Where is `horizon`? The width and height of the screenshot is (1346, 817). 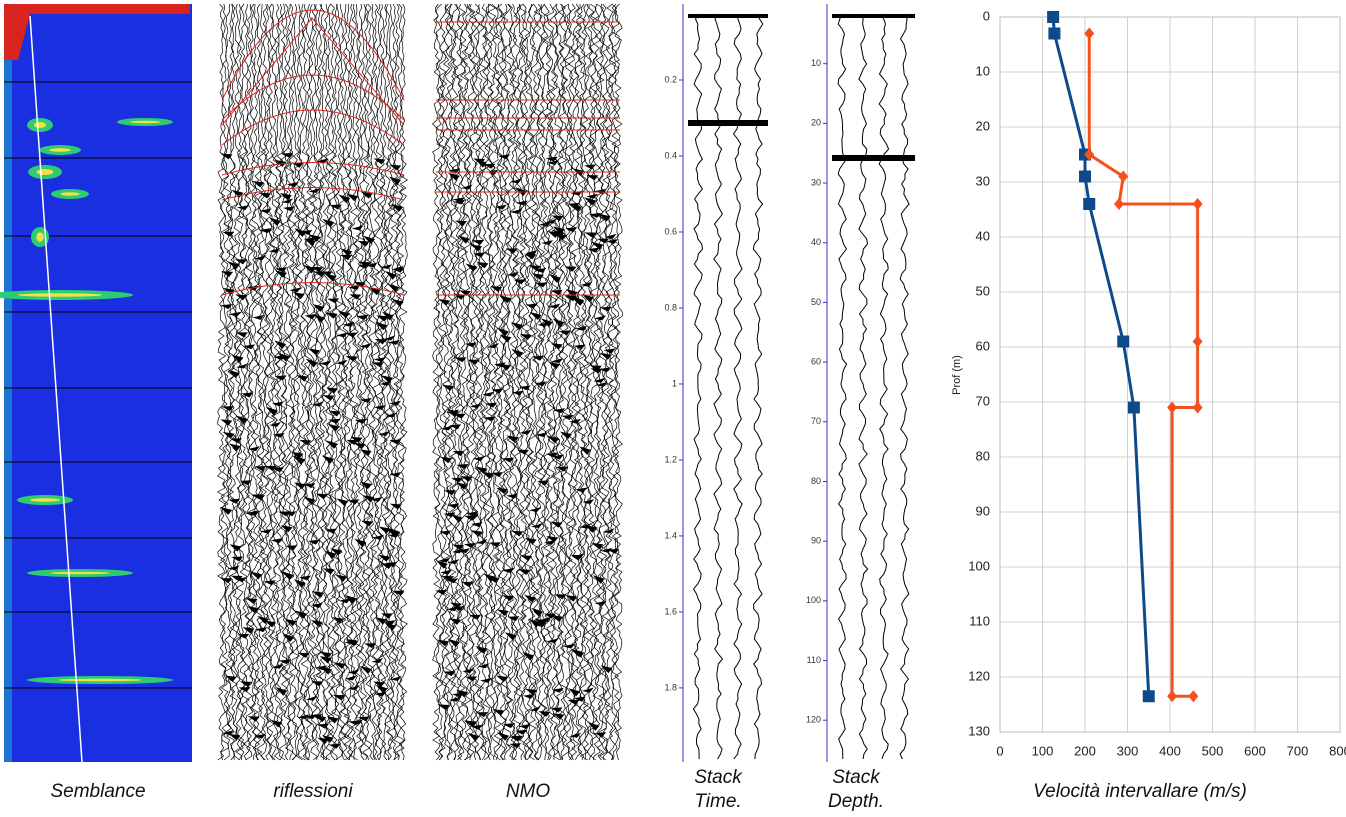 horizon is located at coordinates (313, 71).